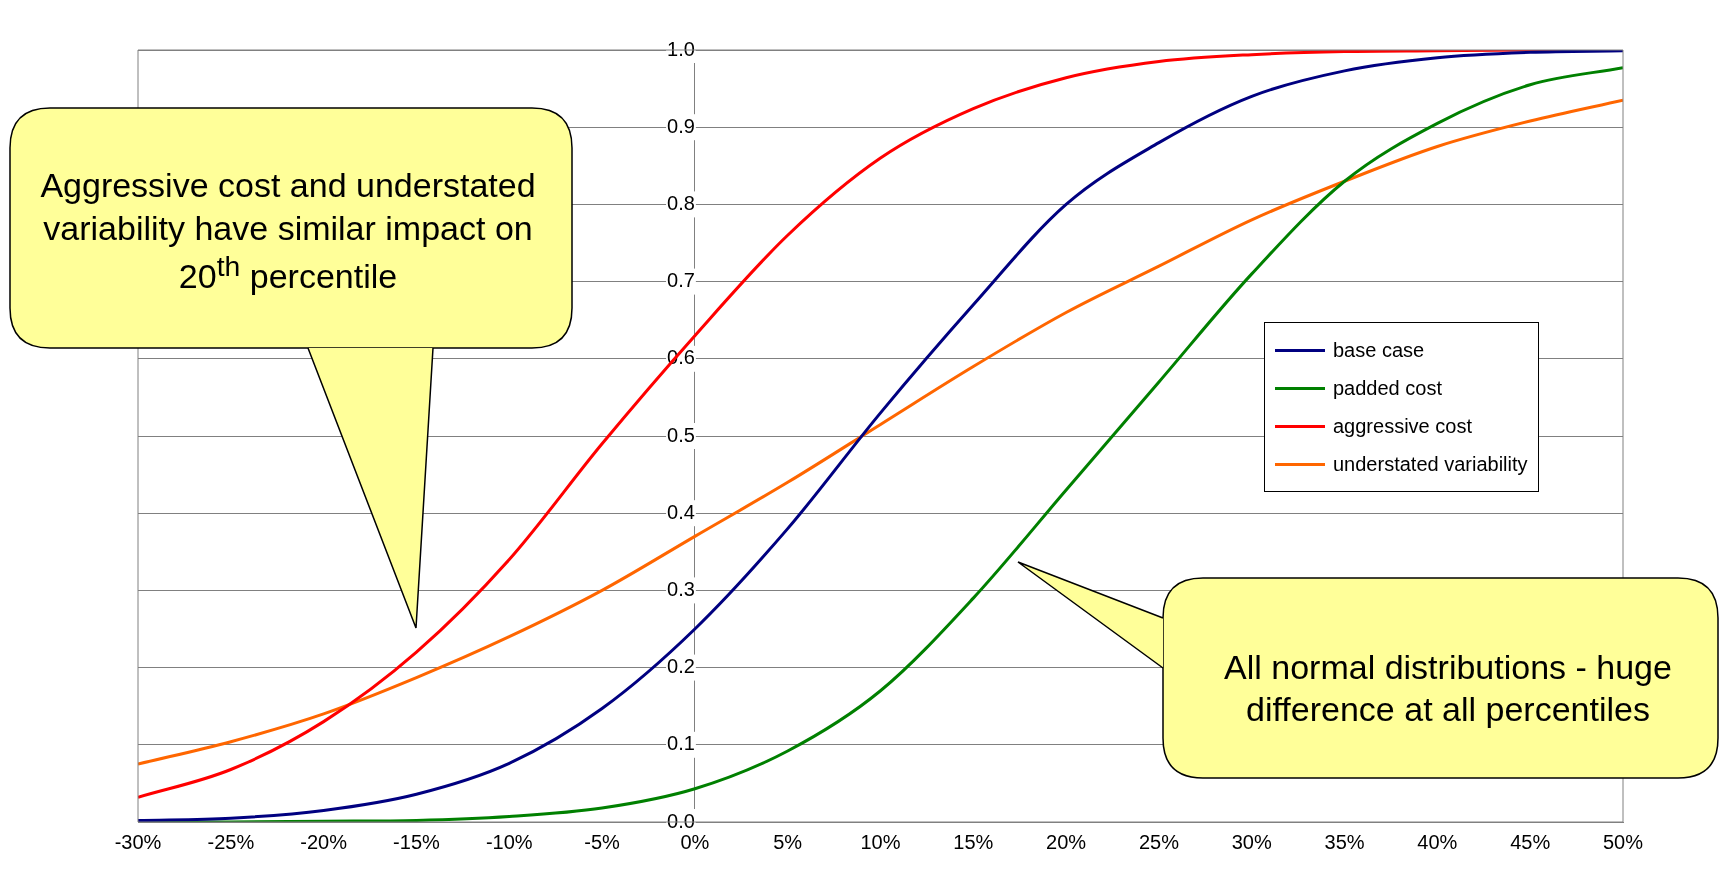 This screenshot has height=891, width=1720. What do you see at coordinates (1251, 841) in the screenshot?
I see `x-tick-label: 30%` at bounding box center [1251, 841].